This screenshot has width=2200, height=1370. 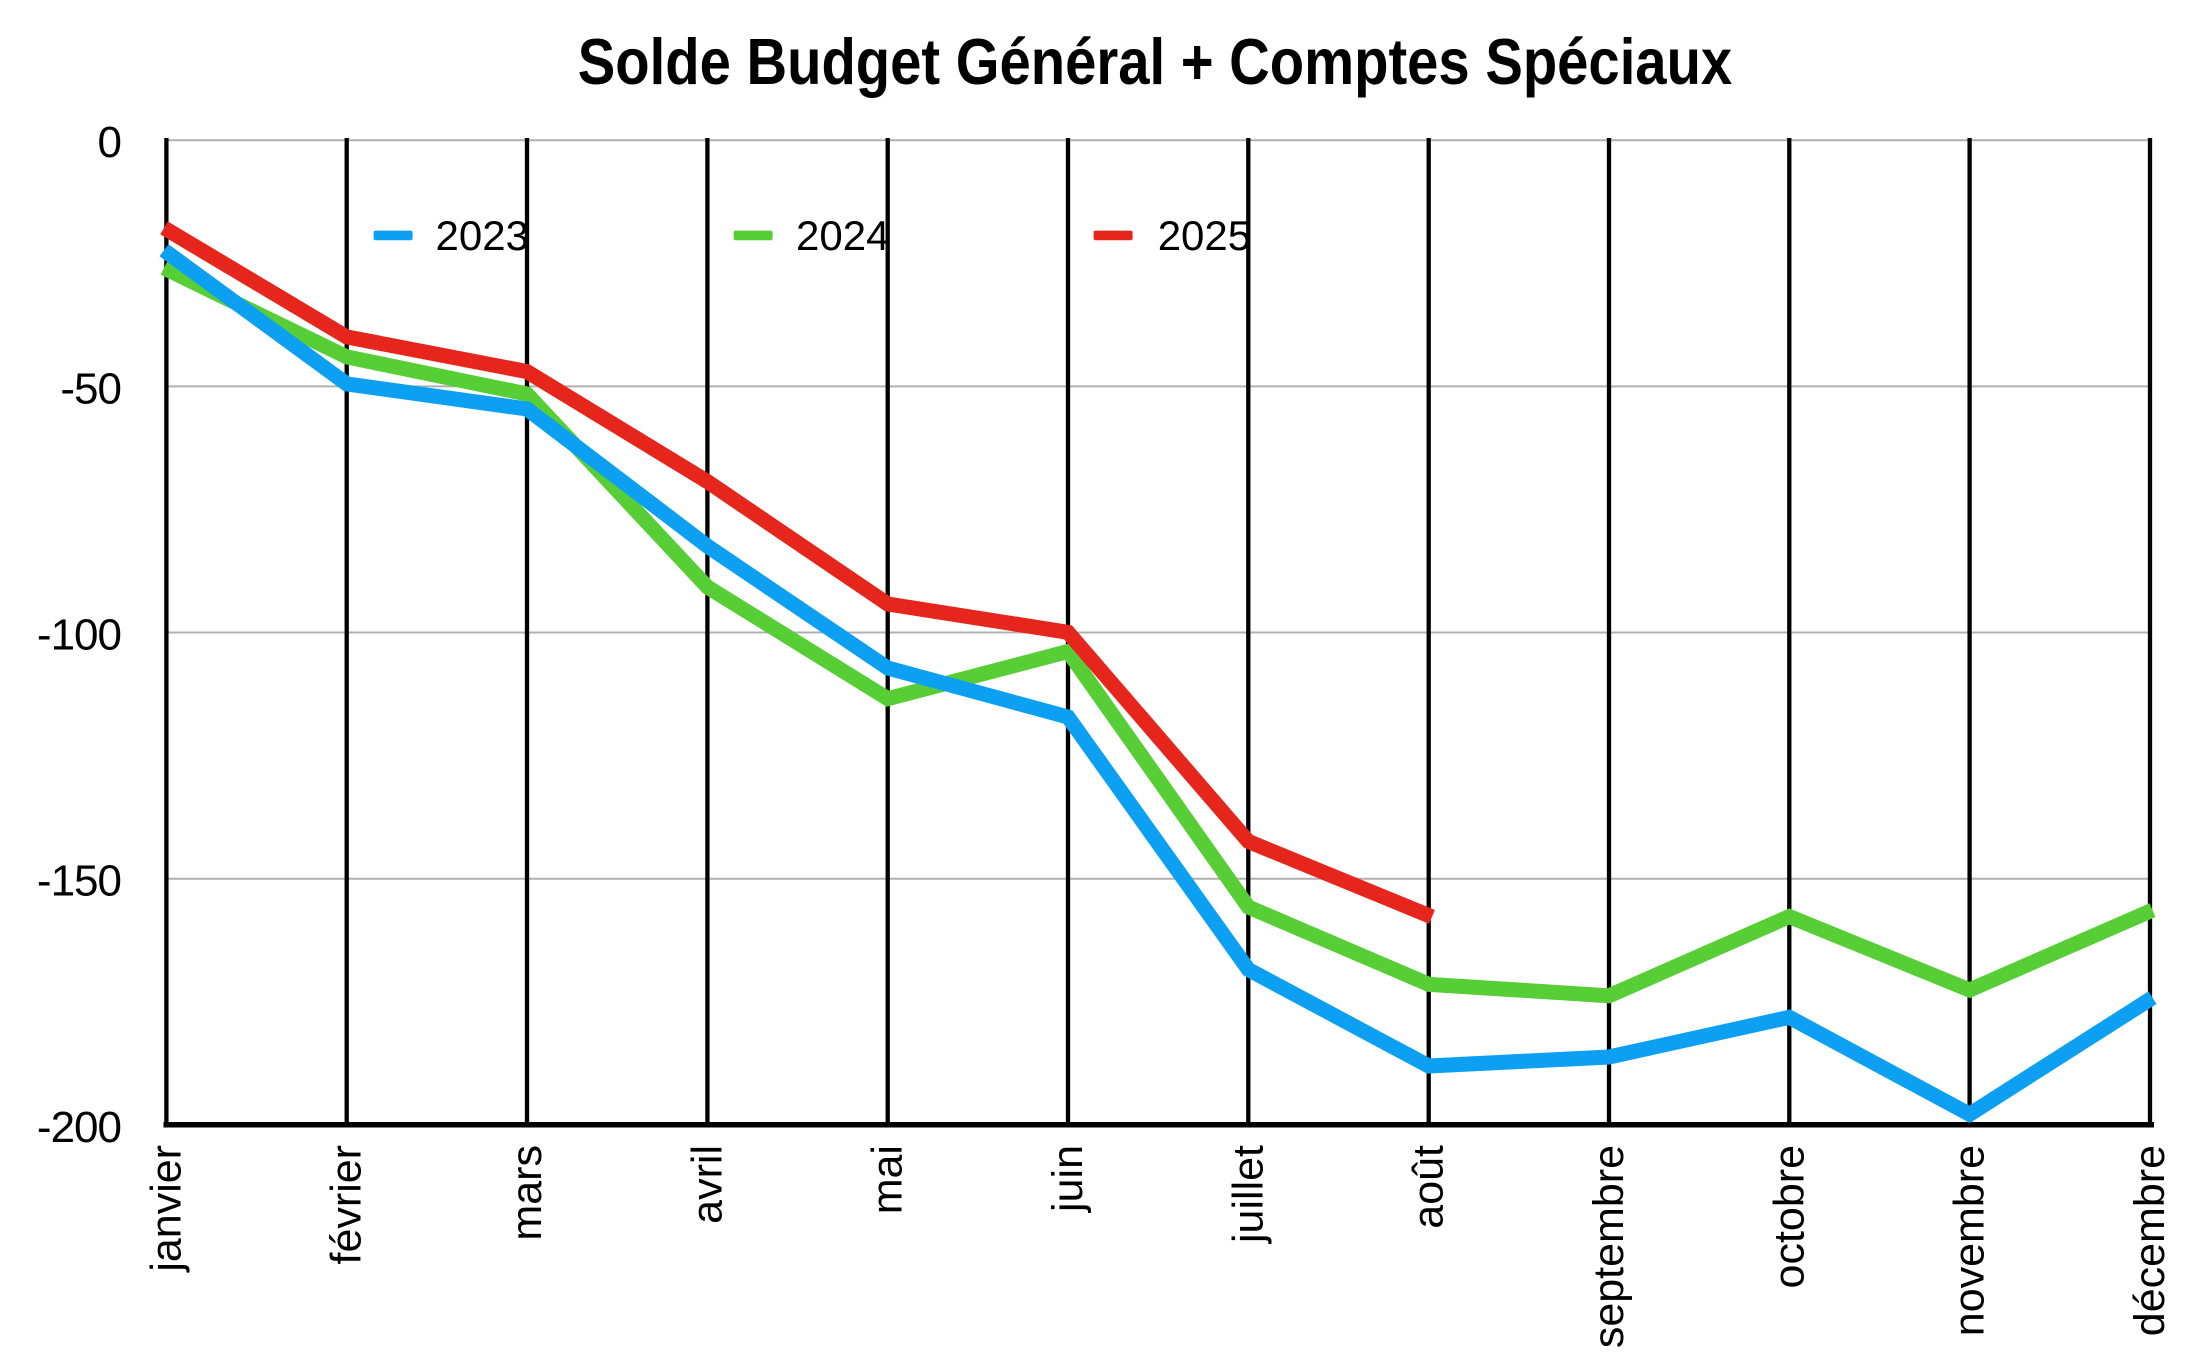 I want to click on svg-text: mai, so click(x=888, y=1179).